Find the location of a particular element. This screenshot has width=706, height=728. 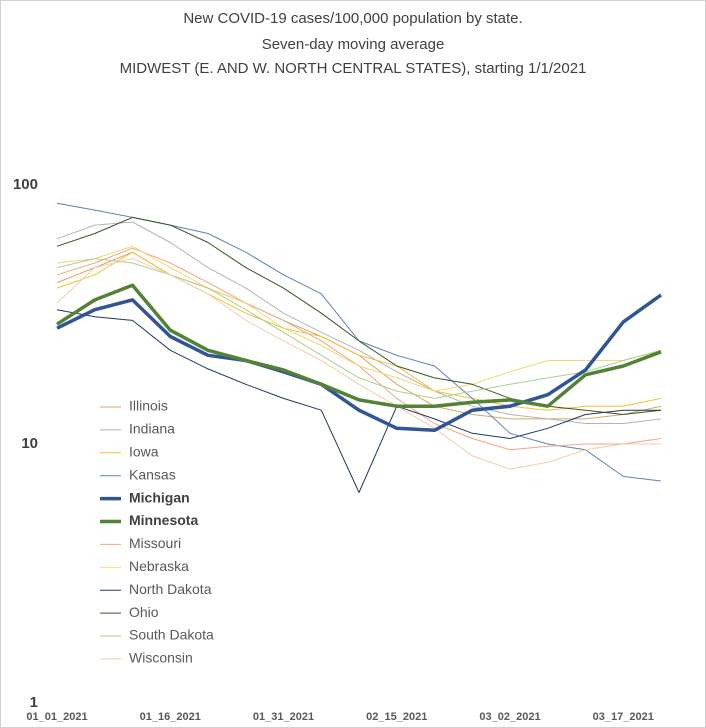

x-tick-label: 02_15_2021 is located at coordinates (396, 717).